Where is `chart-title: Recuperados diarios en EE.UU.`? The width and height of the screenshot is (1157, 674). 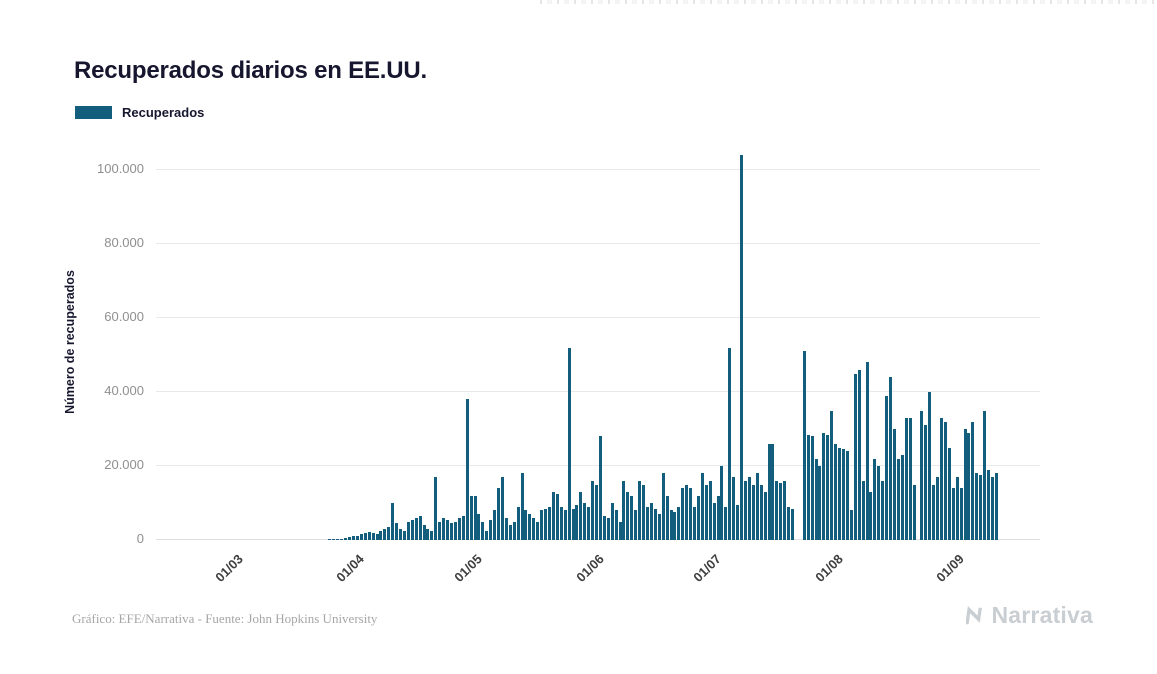 chart-title: Recuperados diarios en EE.UU. is located at coordinates (250, 71).